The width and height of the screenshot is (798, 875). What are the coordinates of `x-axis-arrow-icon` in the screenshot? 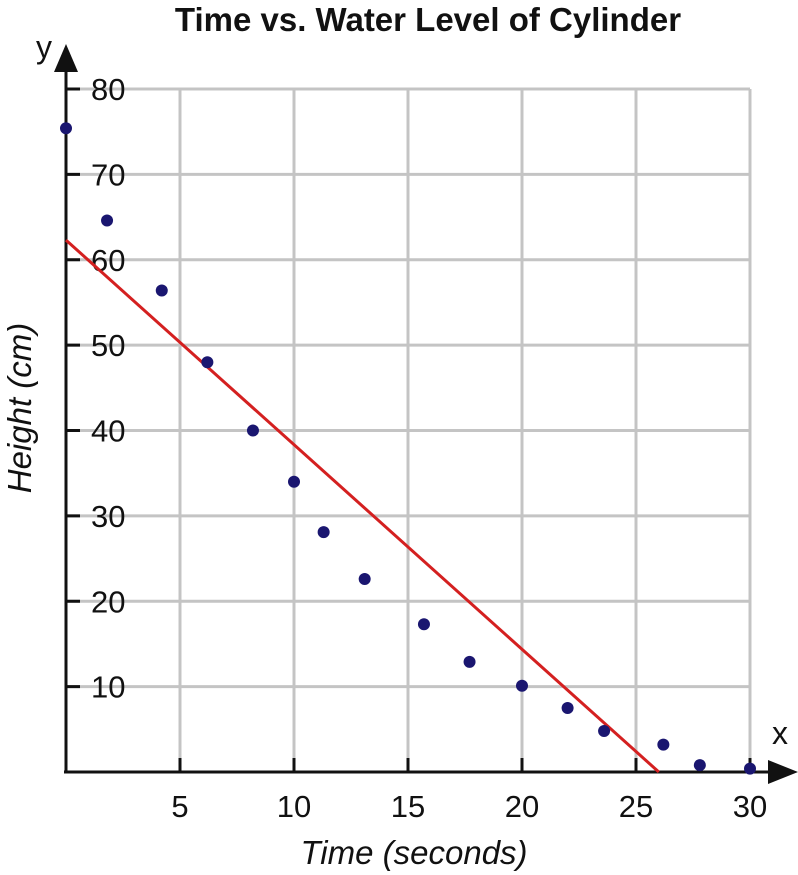 It's located at (783, 772).